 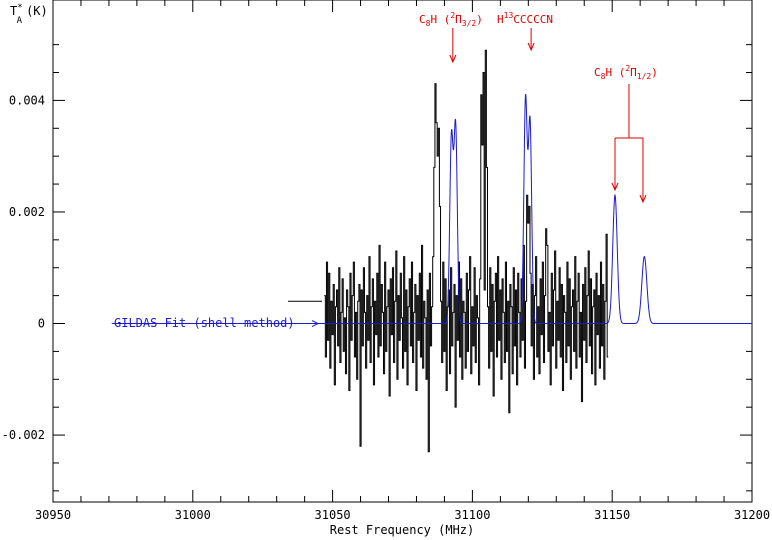 What do you see at coordinates (23, 435) in the screenshot?
I see `y-tick-label: -0.002` at bounding box center [23, 435].